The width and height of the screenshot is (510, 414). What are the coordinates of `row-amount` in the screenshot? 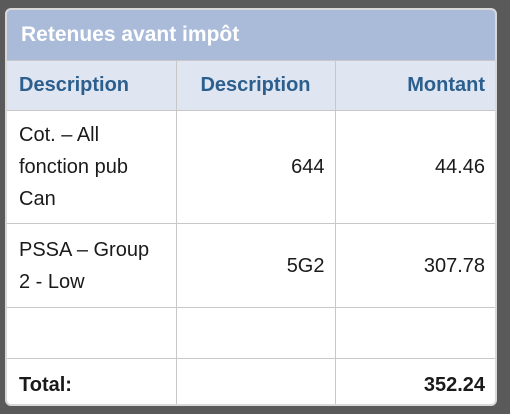 It's located at (414, 333).